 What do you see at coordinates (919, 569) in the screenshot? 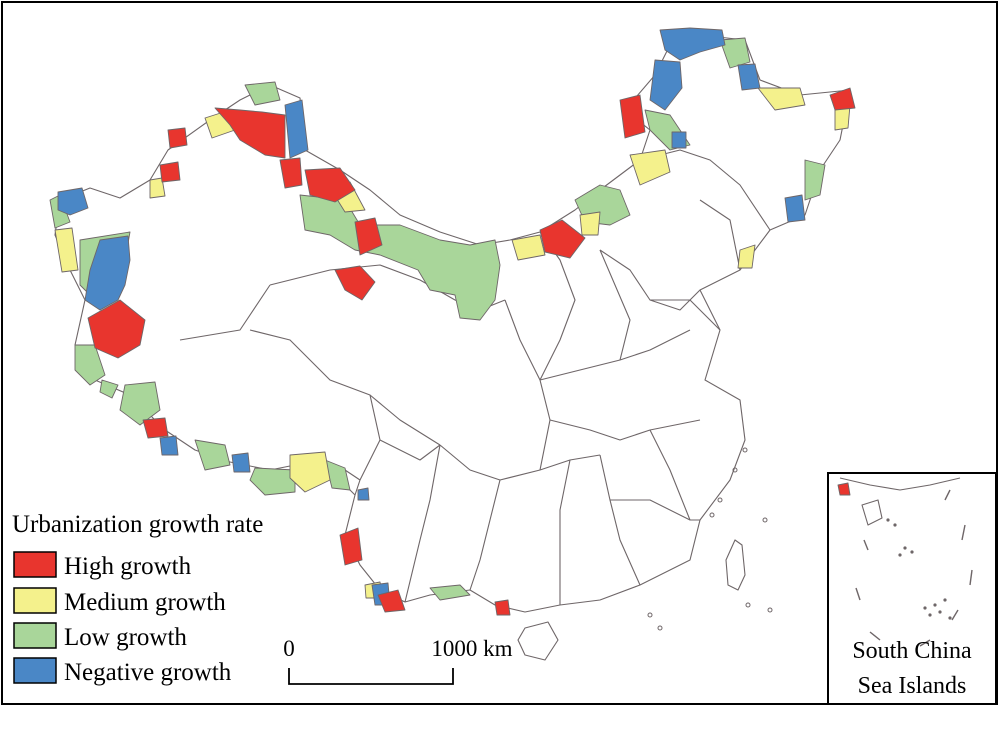
I see `inset-islands` at bounding box center [919, 569].